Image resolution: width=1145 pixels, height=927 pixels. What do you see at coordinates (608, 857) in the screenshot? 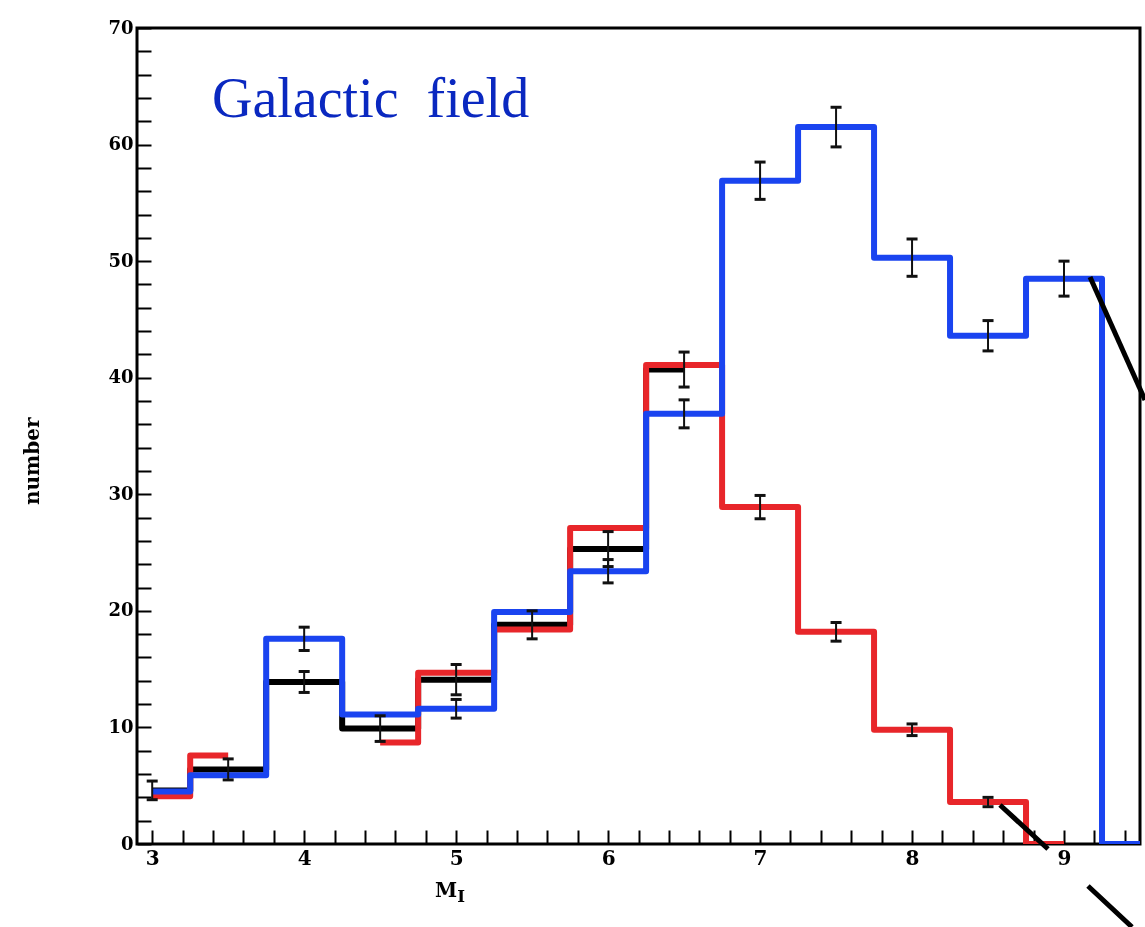
I see `x-tick-label: 6` at bounding box center [608, 857].